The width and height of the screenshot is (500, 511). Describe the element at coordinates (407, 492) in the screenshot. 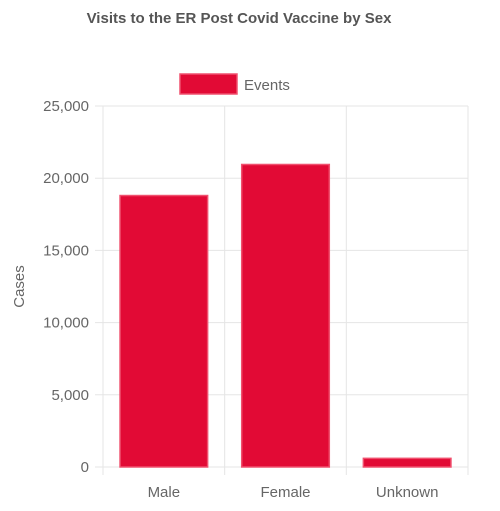

I see `x-tick-label: Unknown` at that location.